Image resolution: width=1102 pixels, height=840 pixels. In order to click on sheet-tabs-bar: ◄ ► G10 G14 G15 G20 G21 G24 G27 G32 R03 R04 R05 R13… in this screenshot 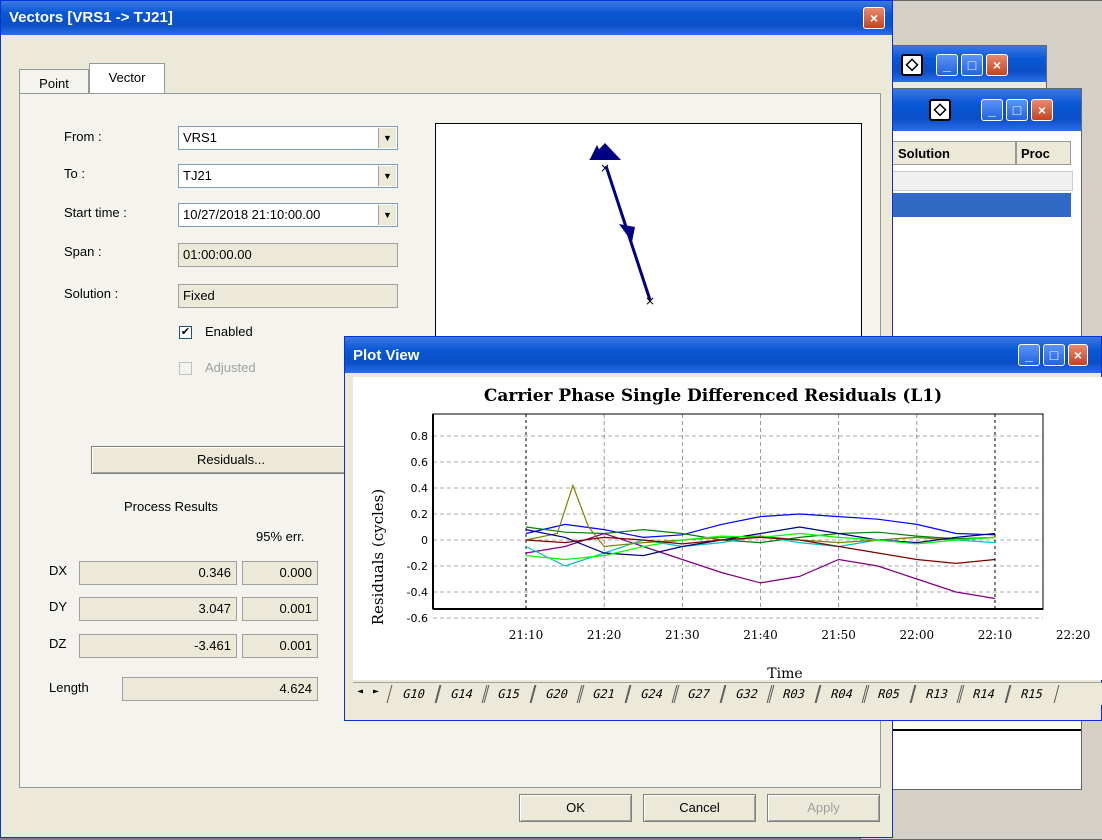, I will do `click(727, 693)`.